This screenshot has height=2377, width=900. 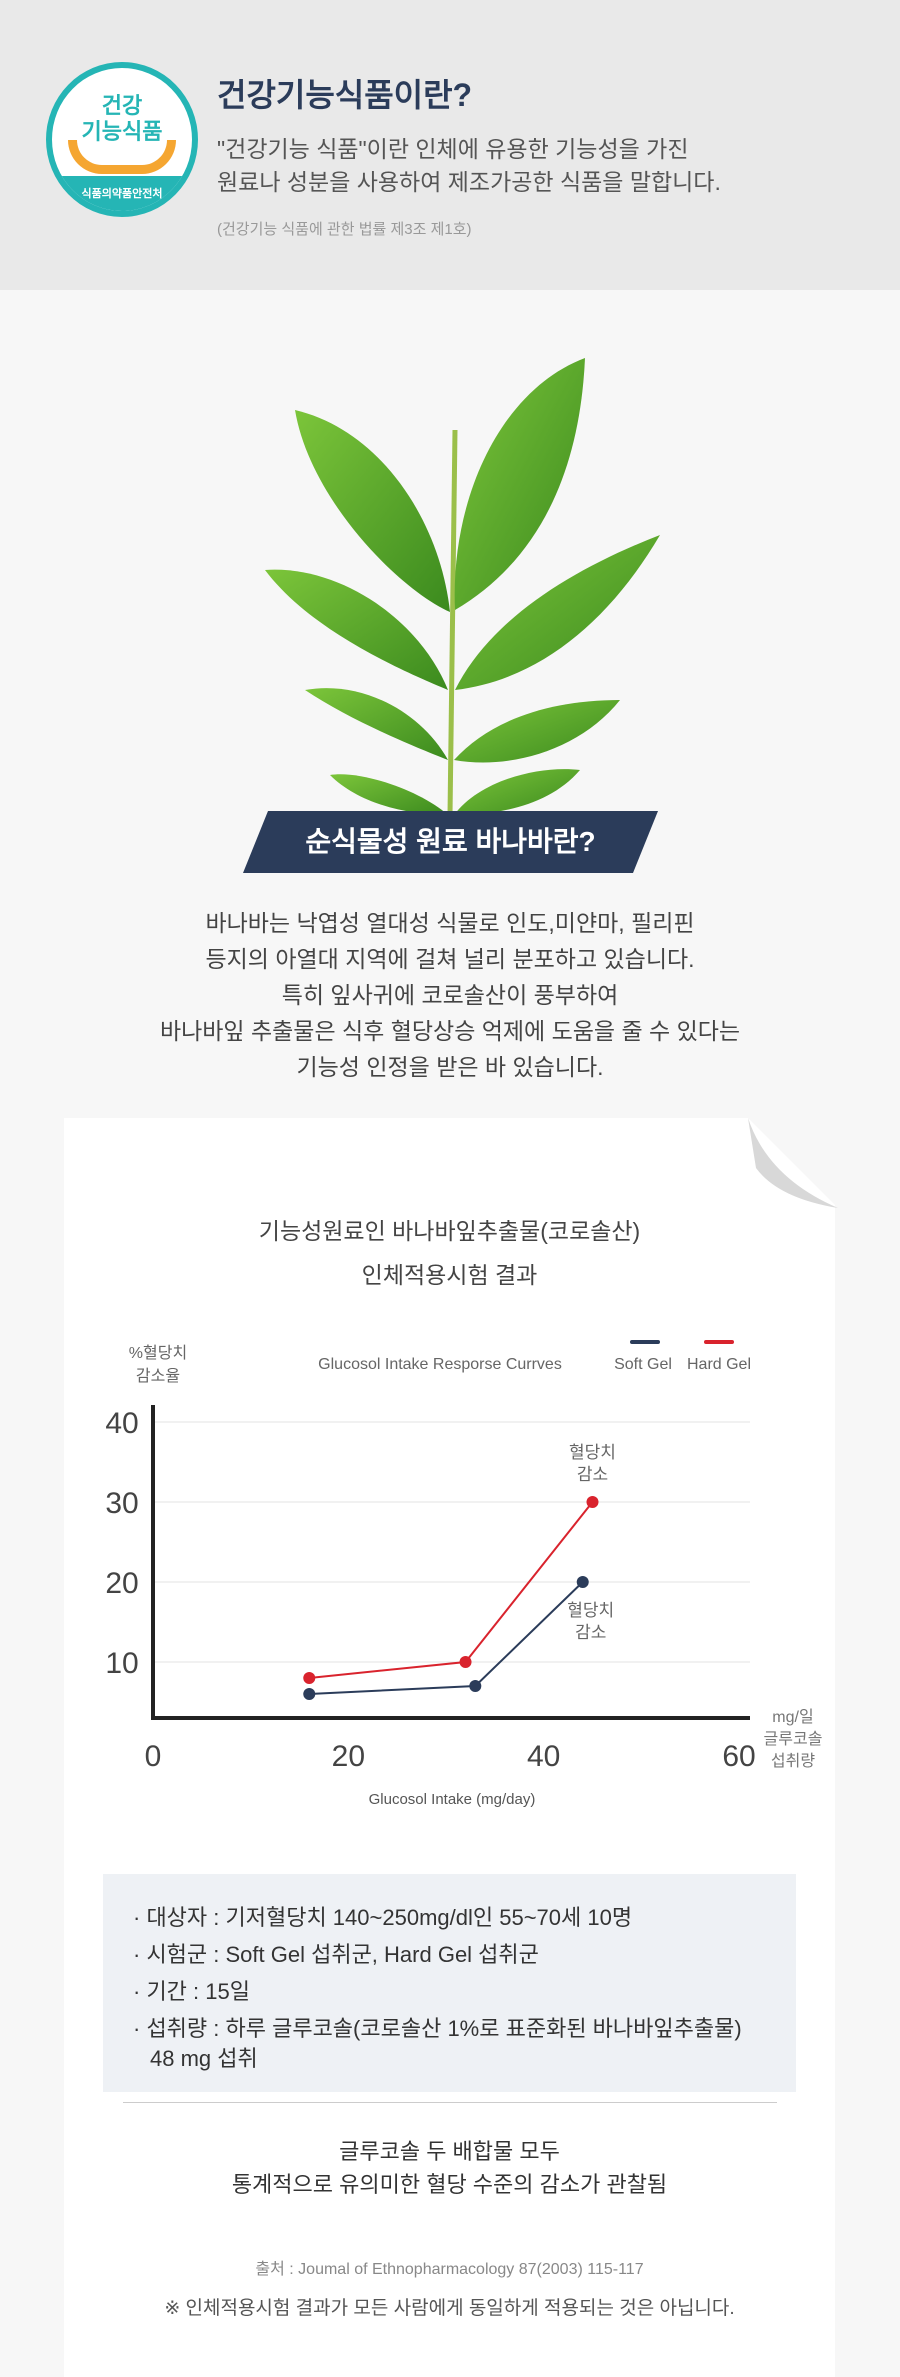 What do you see at coordinates (450, 1031) in the screenshot?
I see `description-line: 바나바잎 추출물은 식후 혈당상승 억제에 도움을 줄 수 있다는` at bounding box center [450, 1031].